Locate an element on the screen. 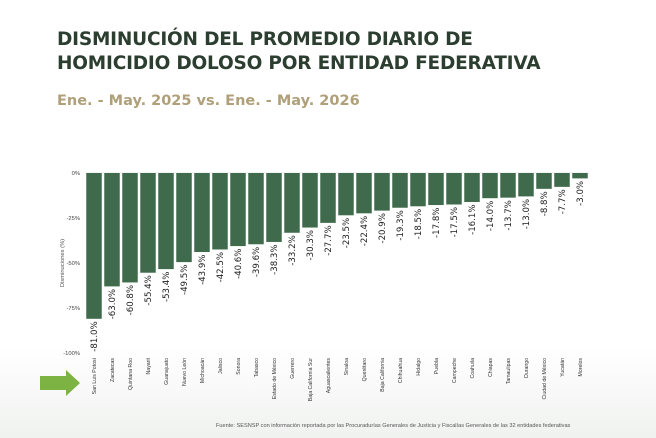 This screenshot has width=656, height=438. category-label: Hidalgo is located at coordinates (419, 367).